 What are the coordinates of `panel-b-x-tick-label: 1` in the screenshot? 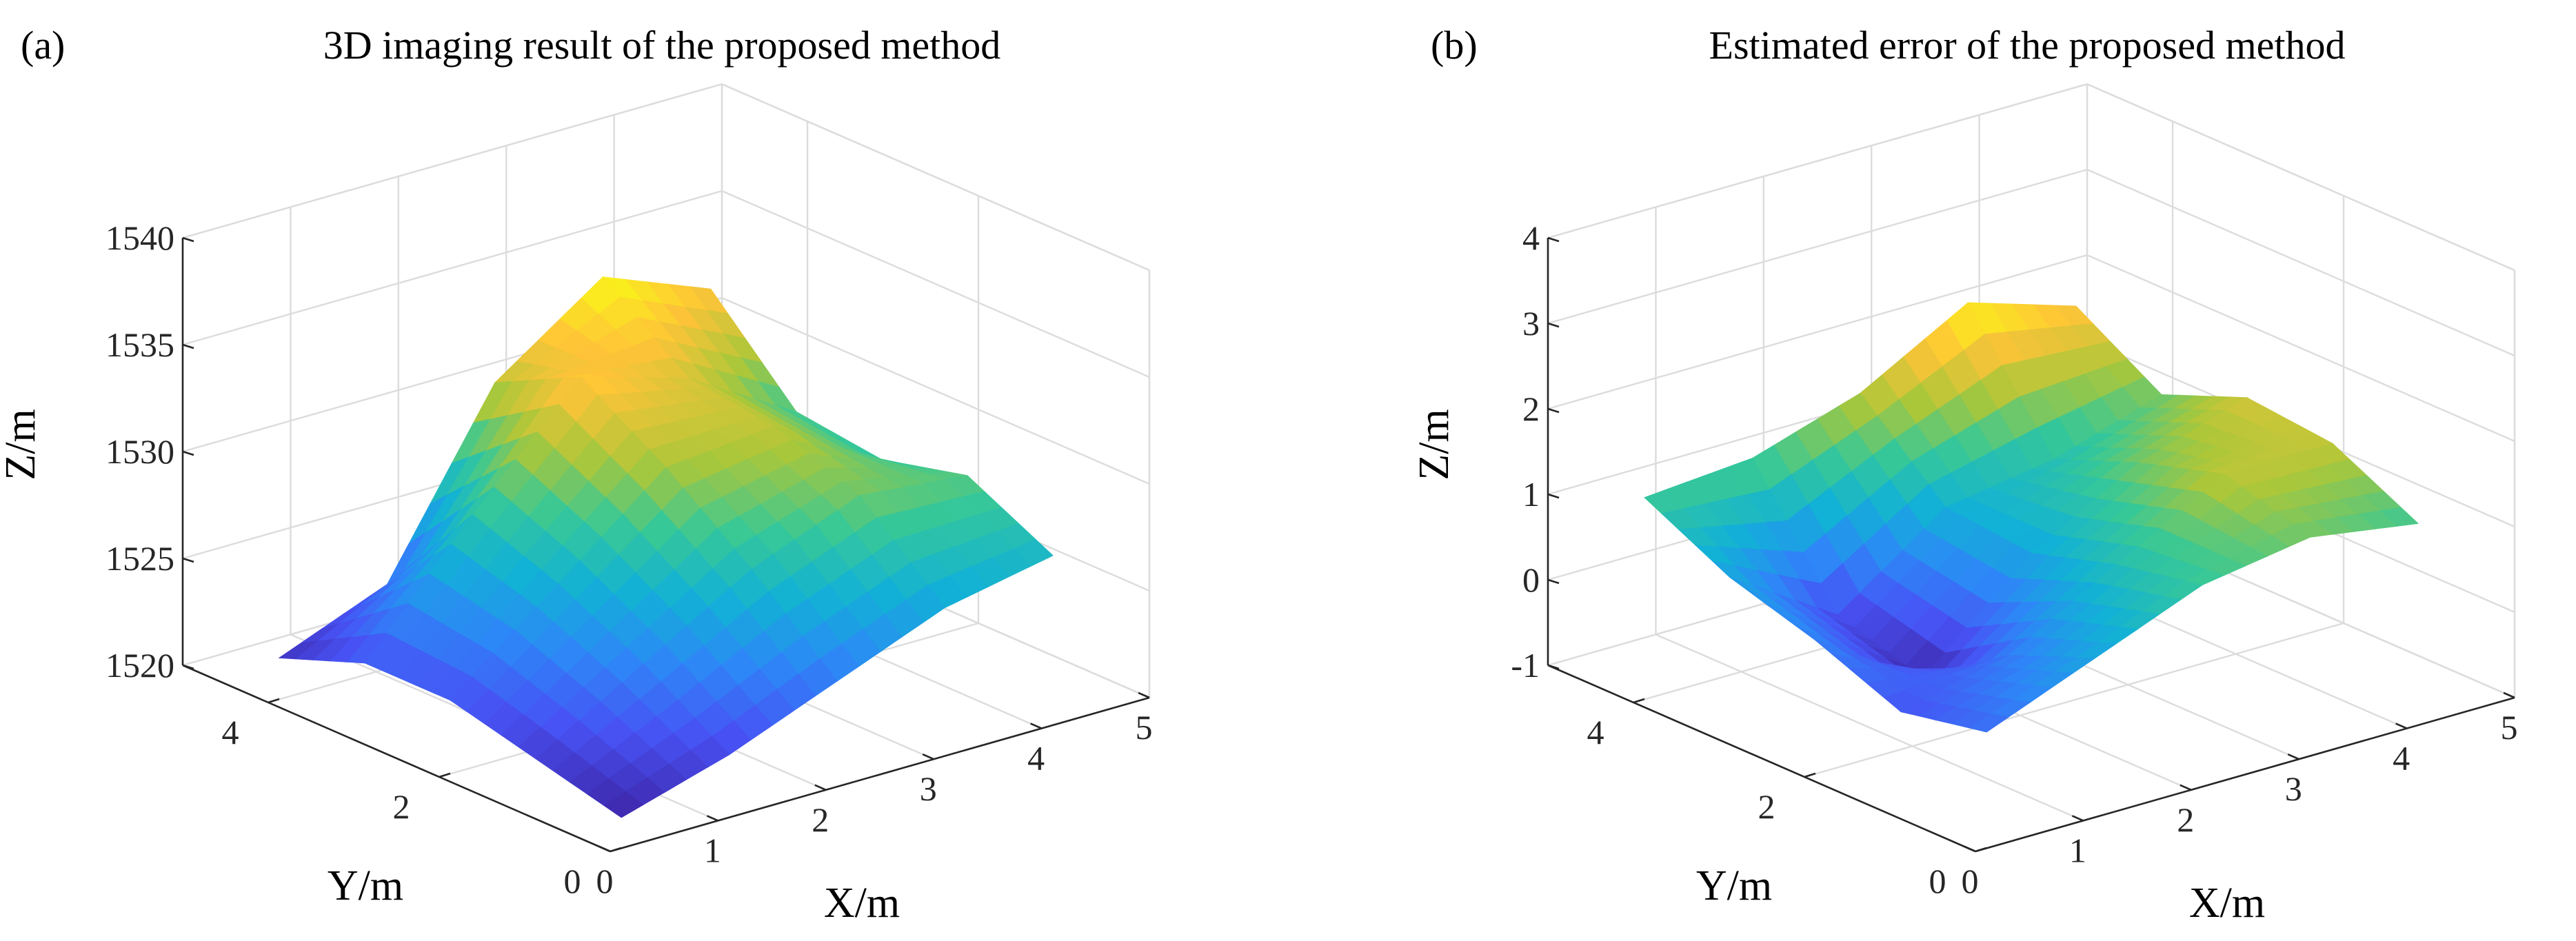 It's located at (2077, 850).